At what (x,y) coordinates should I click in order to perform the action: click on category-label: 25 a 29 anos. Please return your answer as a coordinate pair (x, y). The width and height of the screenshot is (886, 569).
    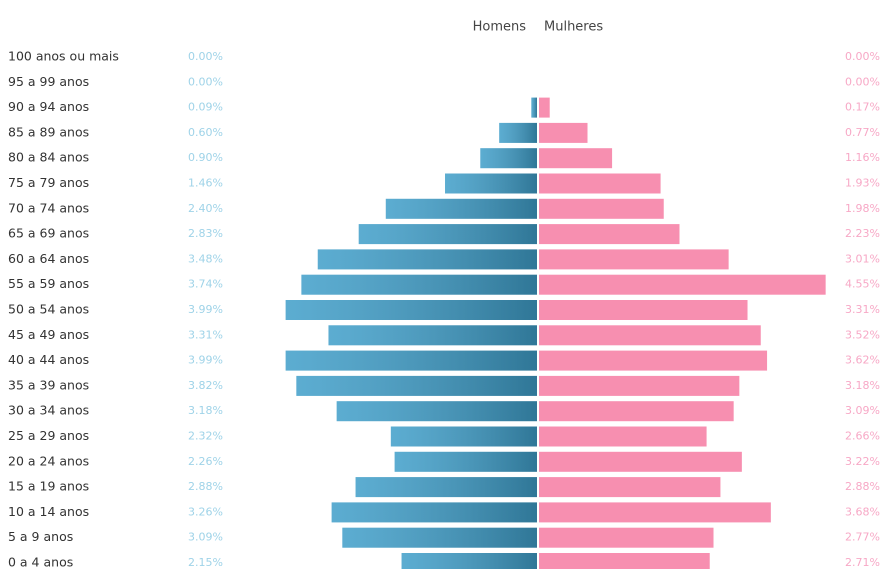
    Looking at the image, I should click on (48, 435).